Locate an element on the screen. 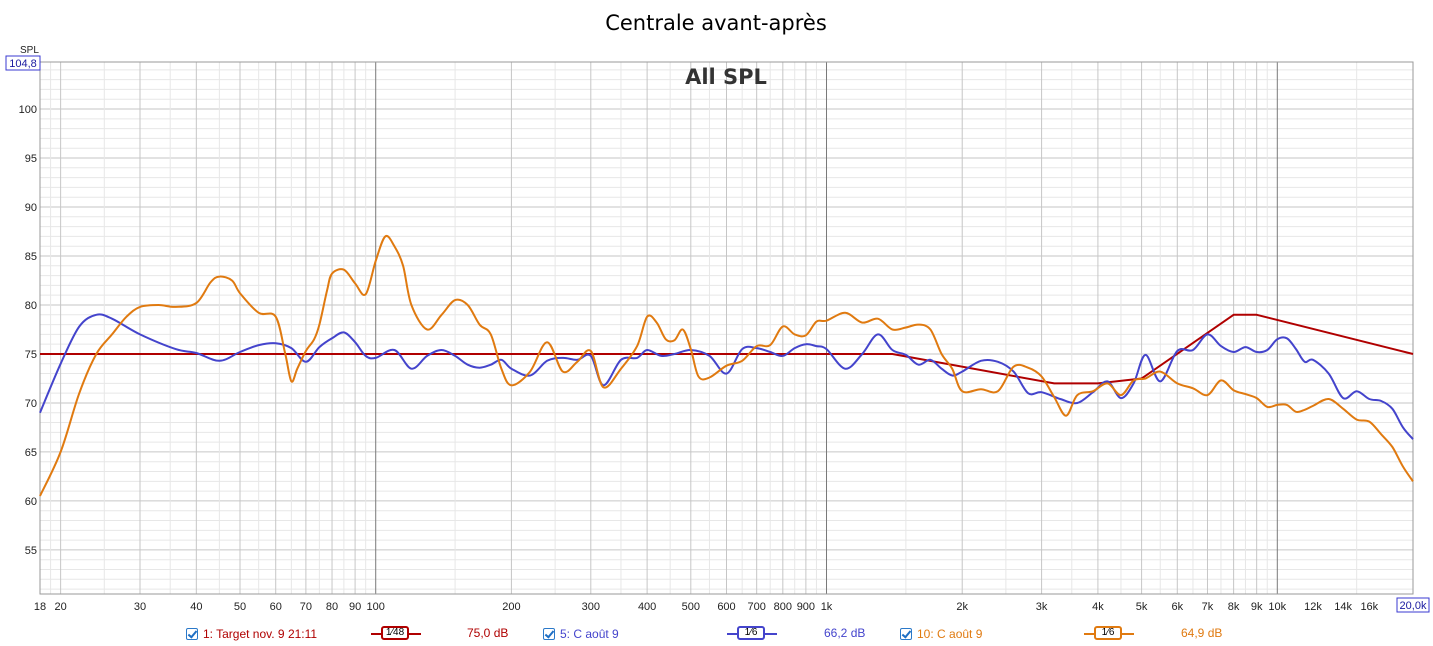 The image size is (1433, 646). x-tick-label: 70 is located at coordinates (306, 607).